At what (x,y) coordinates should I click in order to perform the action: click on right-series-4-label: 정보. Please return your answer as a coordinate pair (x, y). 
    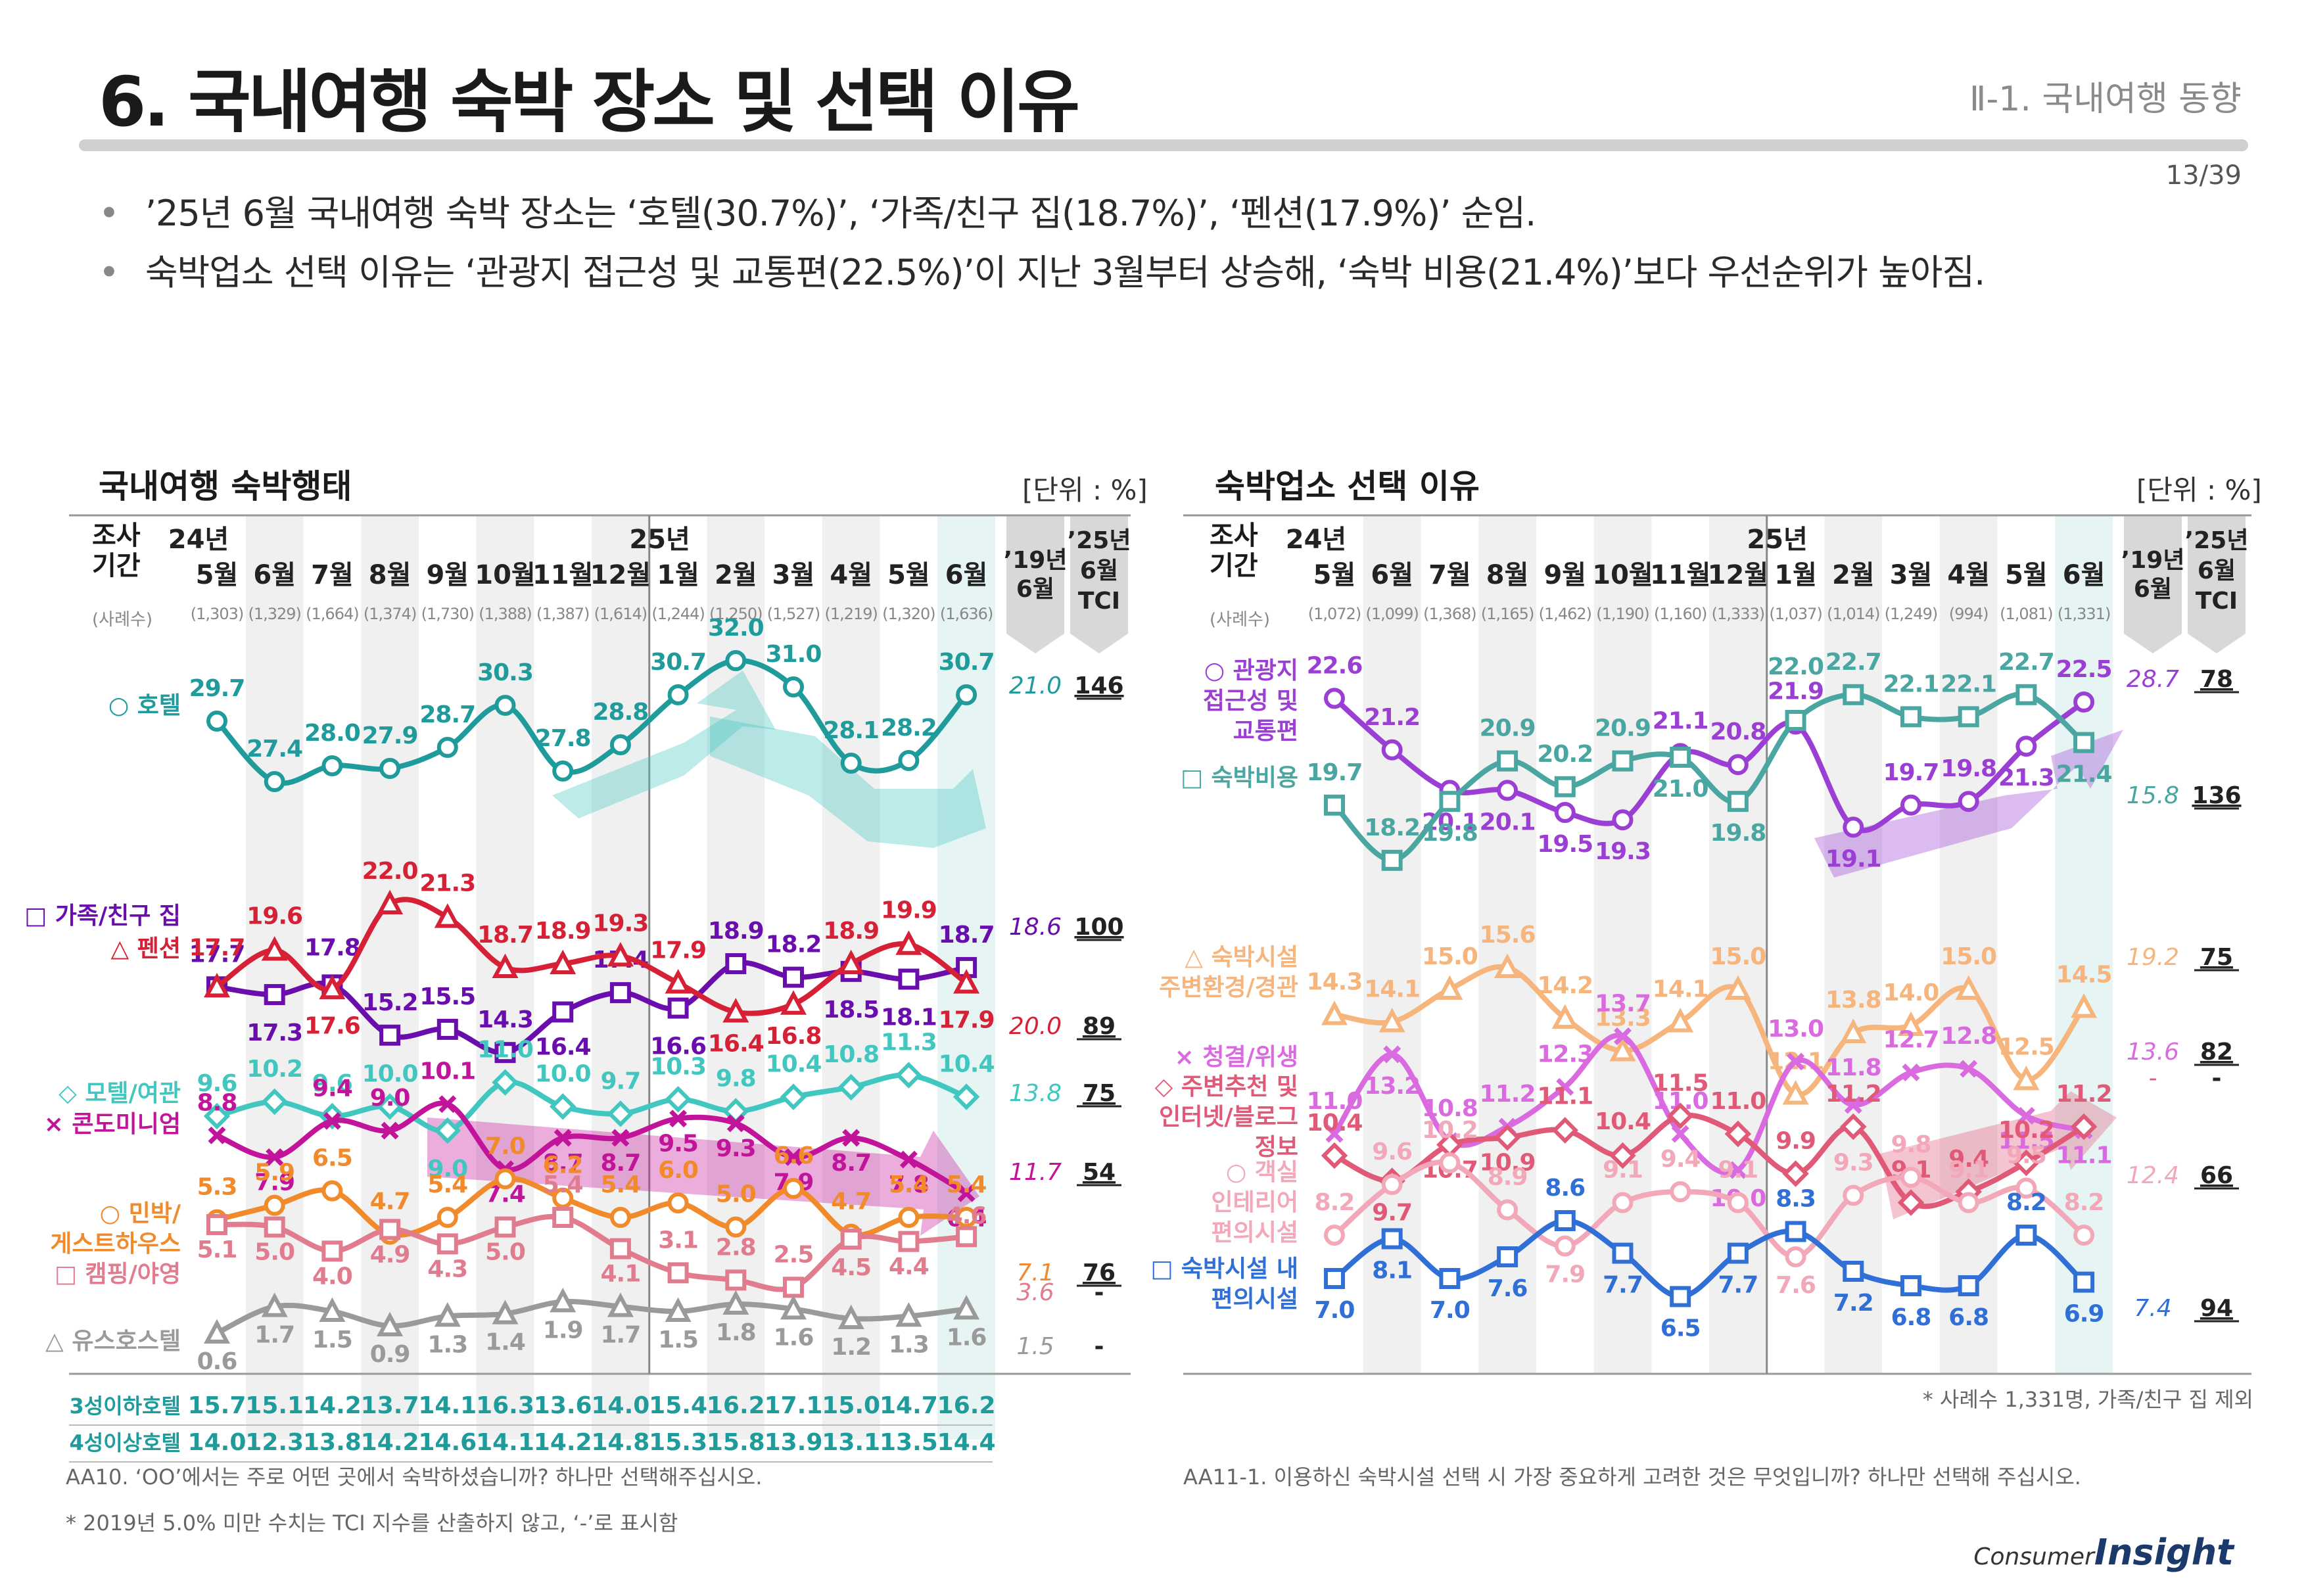
    Looking at the image, I should click on (1276, 1147).